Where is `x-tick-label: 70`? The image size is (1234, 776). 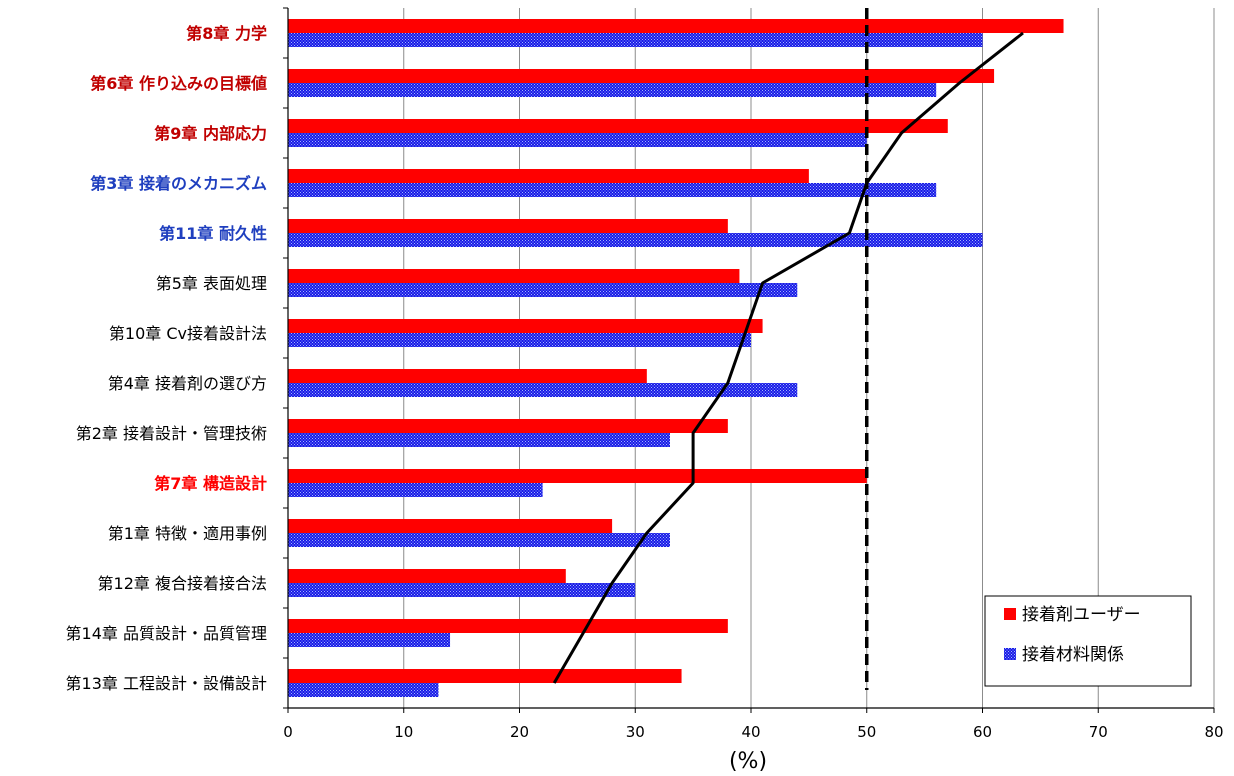
x-tick-label: 70 is located at coordinates (1098, 732).